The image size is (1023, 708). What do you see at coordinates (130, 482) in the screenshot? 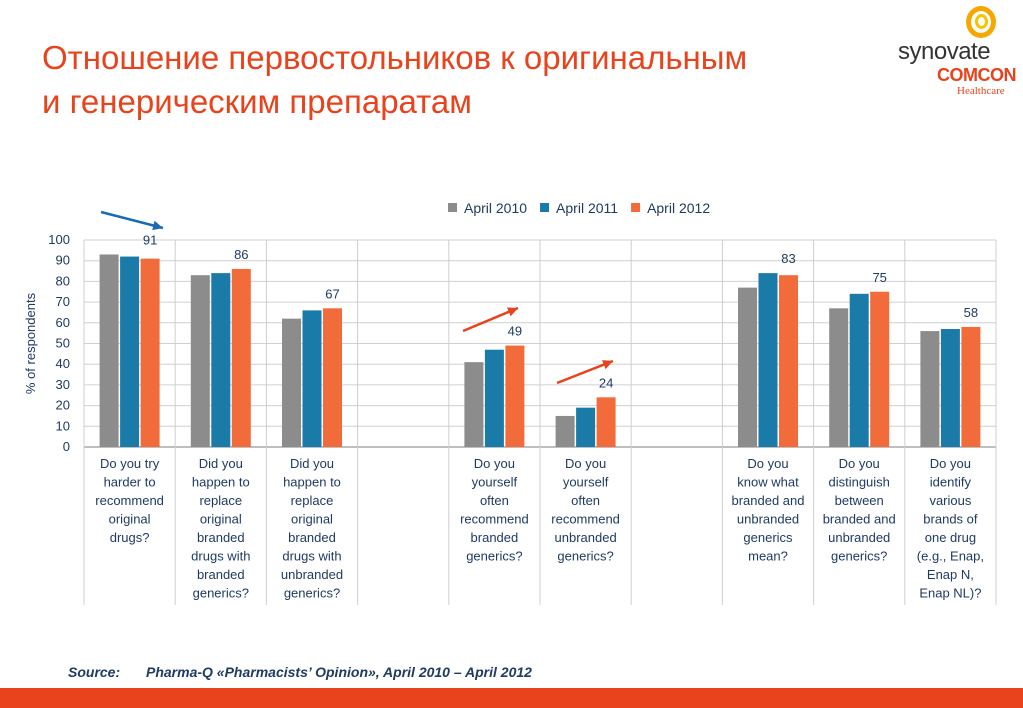
I see `x-tick-label: harder to` at bounding box center [130, 482].